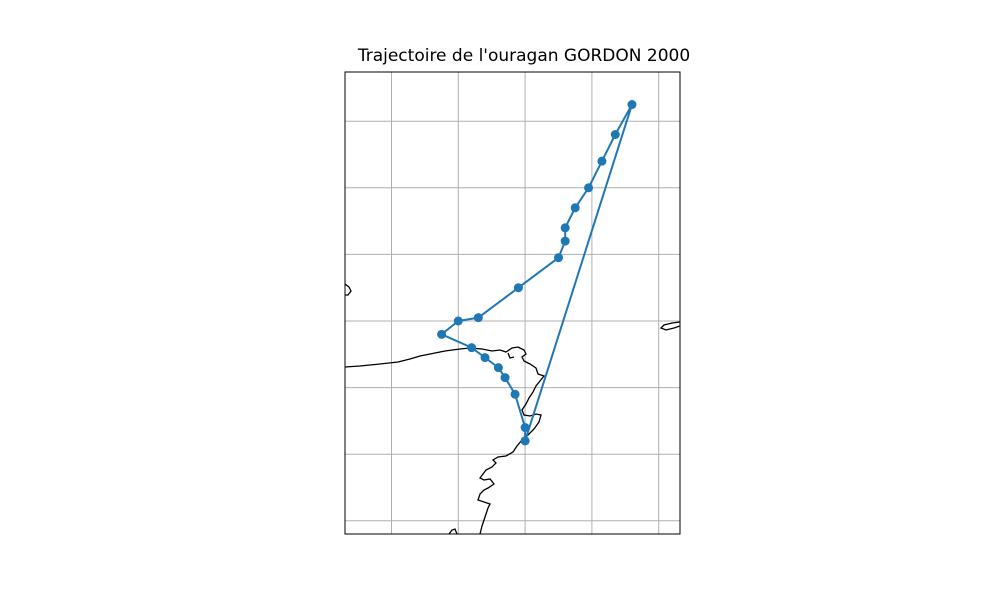 The width and height of the screenshot is (1000, 600). I want to click on track-line, so click(536, 272).